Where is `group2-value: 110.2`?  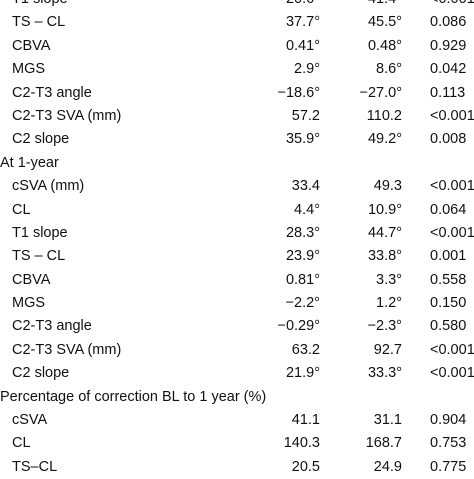
group2-value: 110.2 is located at coordinates (384, 115).